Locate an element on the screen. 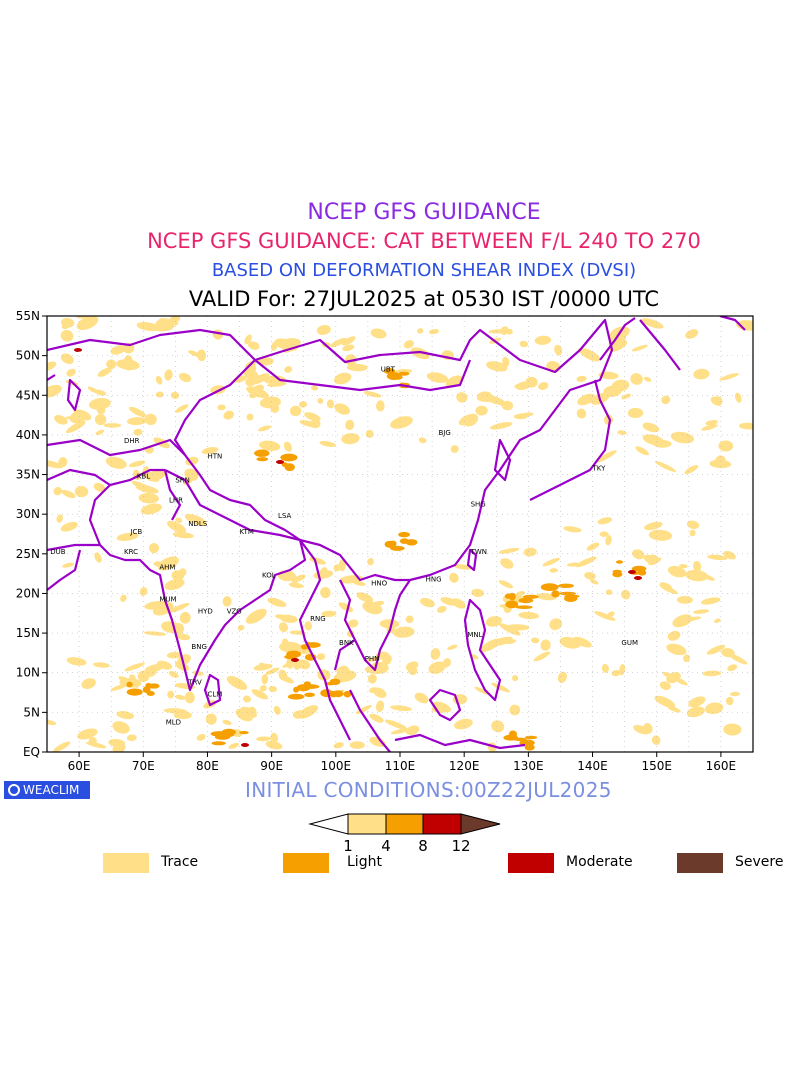 This screenshot has height=1067, width=800. station-label-hng: HNG is located at coordinates (434, 580).